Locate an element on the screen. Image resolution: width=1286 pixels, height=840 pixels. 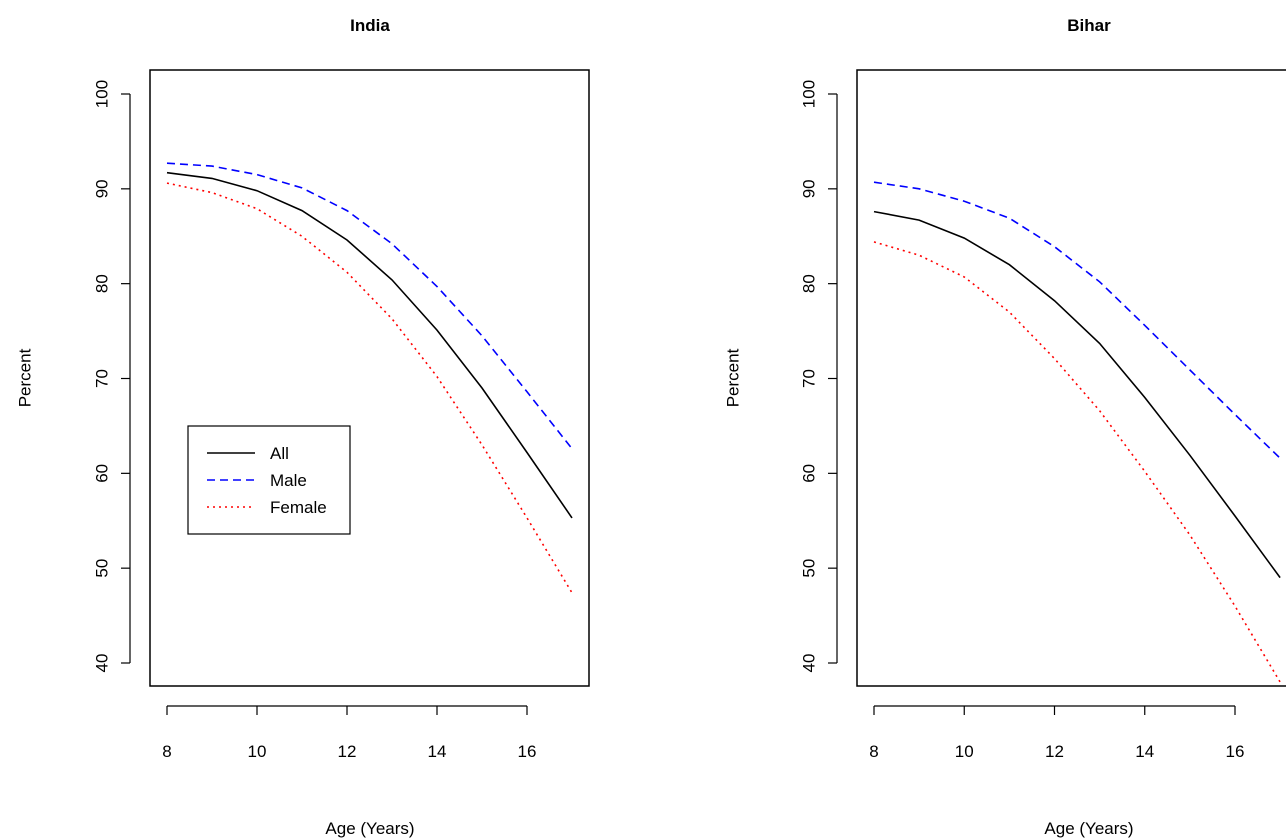
india-y-axis-label: Percent is located at coordinates (25, 377).